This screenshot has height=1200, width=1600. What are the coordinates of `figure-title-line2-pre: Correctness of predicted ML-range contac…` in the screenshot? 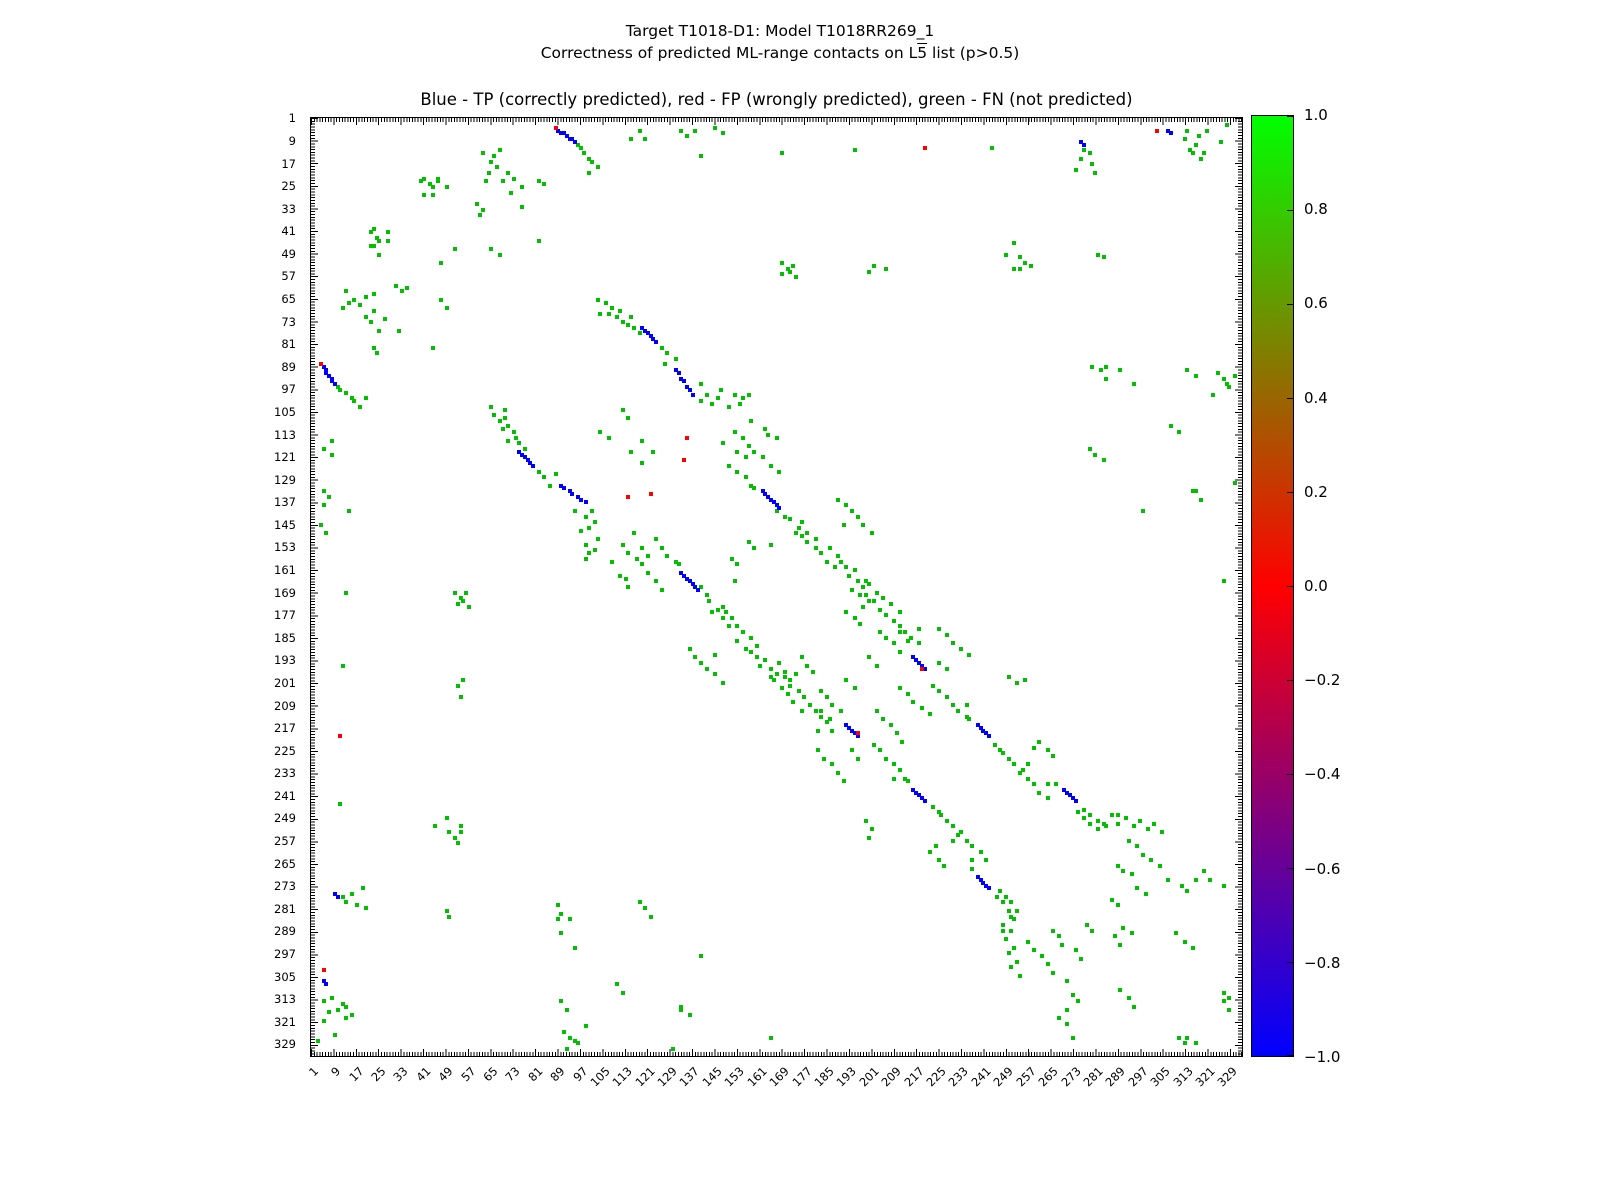 It's located at (729, 53).